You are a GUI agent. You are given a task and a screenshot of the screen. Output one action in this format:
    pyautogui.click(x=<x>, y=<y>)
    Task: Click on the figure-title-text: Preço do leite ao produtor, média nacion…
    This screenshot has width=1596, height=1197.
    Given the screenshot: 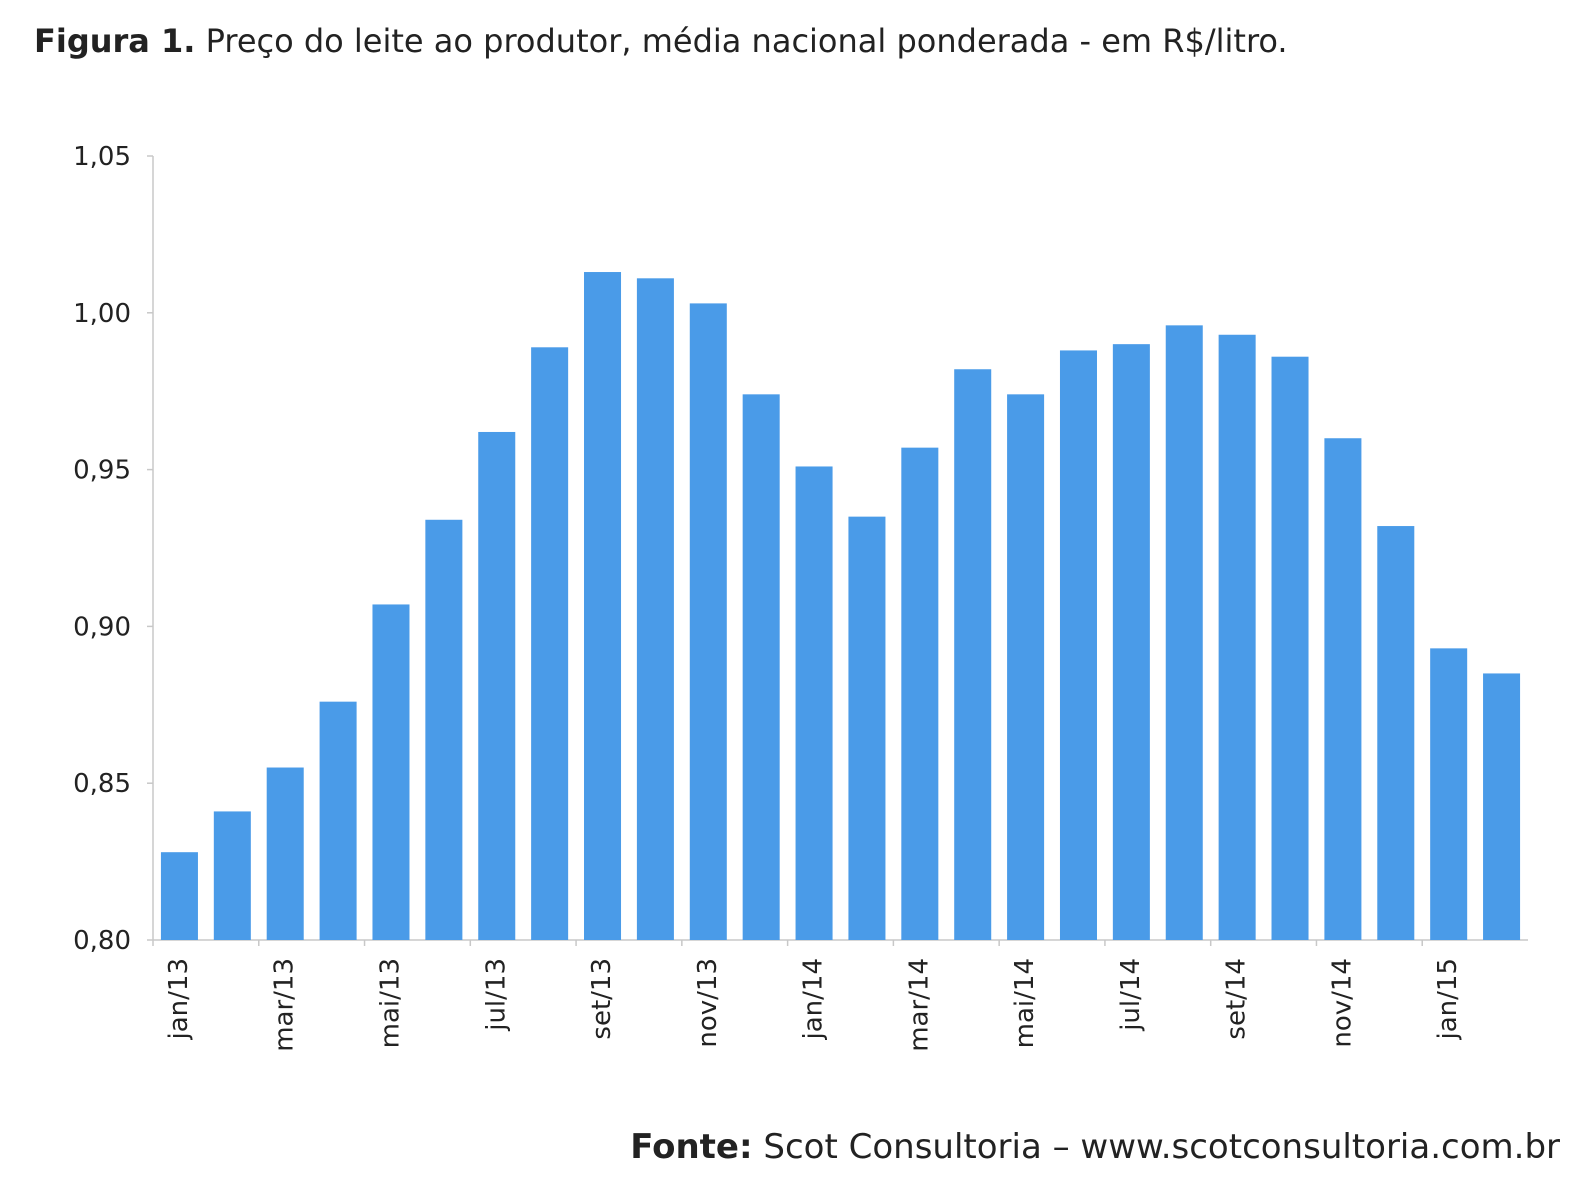 What is the action you would take?
    pyautogui.click(x=746, y=41)
    